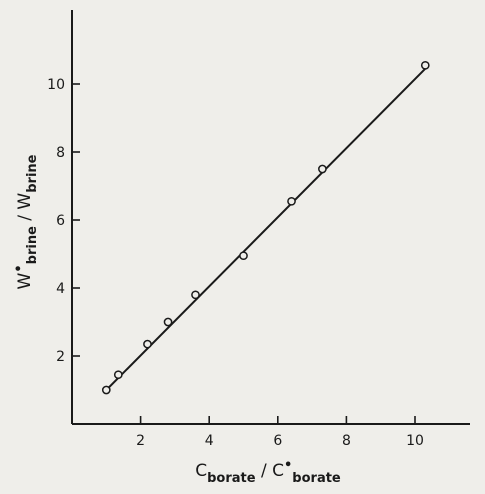  I want to click on y-tick-label: 2, so click(60, 357).